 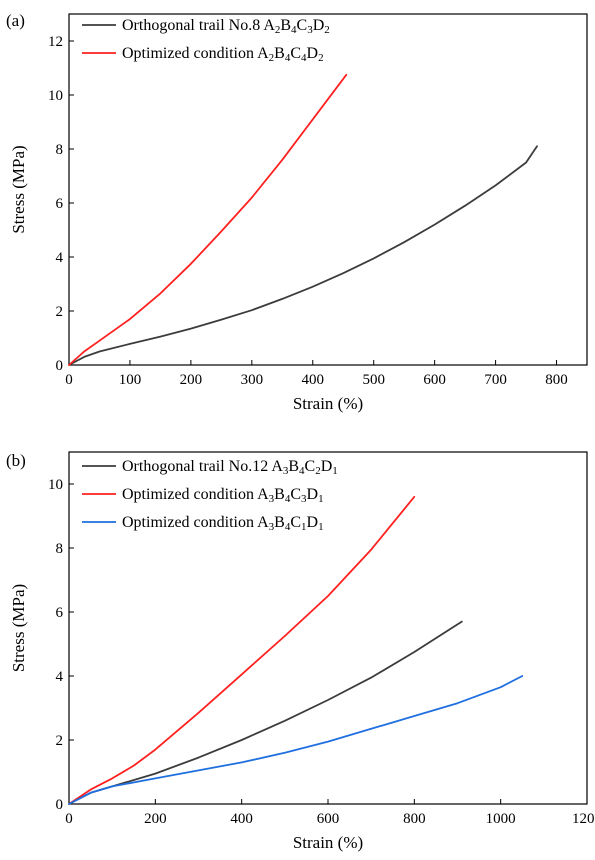 What do you see at coordinates (223, 523) in the screenshot?
I see `legend-entry-label: Optimized condition A3B4C1D1` at bounding box center [223, 523].